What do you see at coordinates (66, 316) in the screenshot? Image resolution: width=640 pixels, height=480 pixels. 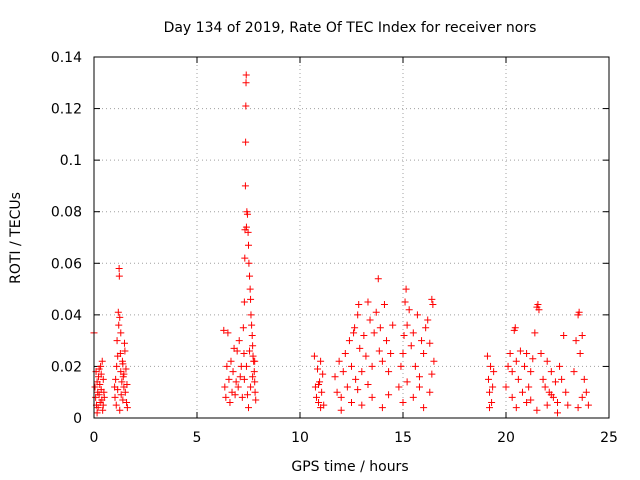 I see `y-tick-label: 0.04` at bounding box center [66, 316].